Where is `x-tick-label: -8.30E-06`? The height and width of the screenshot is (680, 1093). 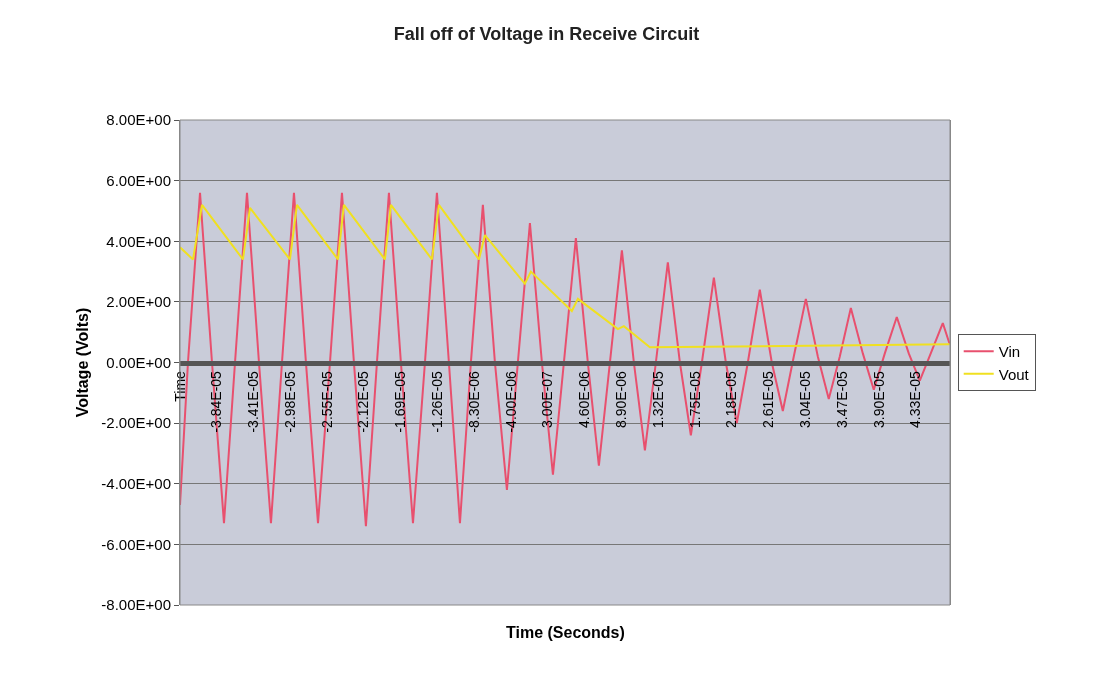 x-tick-label: -8.30E-06 is located at coordinates (473, 401).